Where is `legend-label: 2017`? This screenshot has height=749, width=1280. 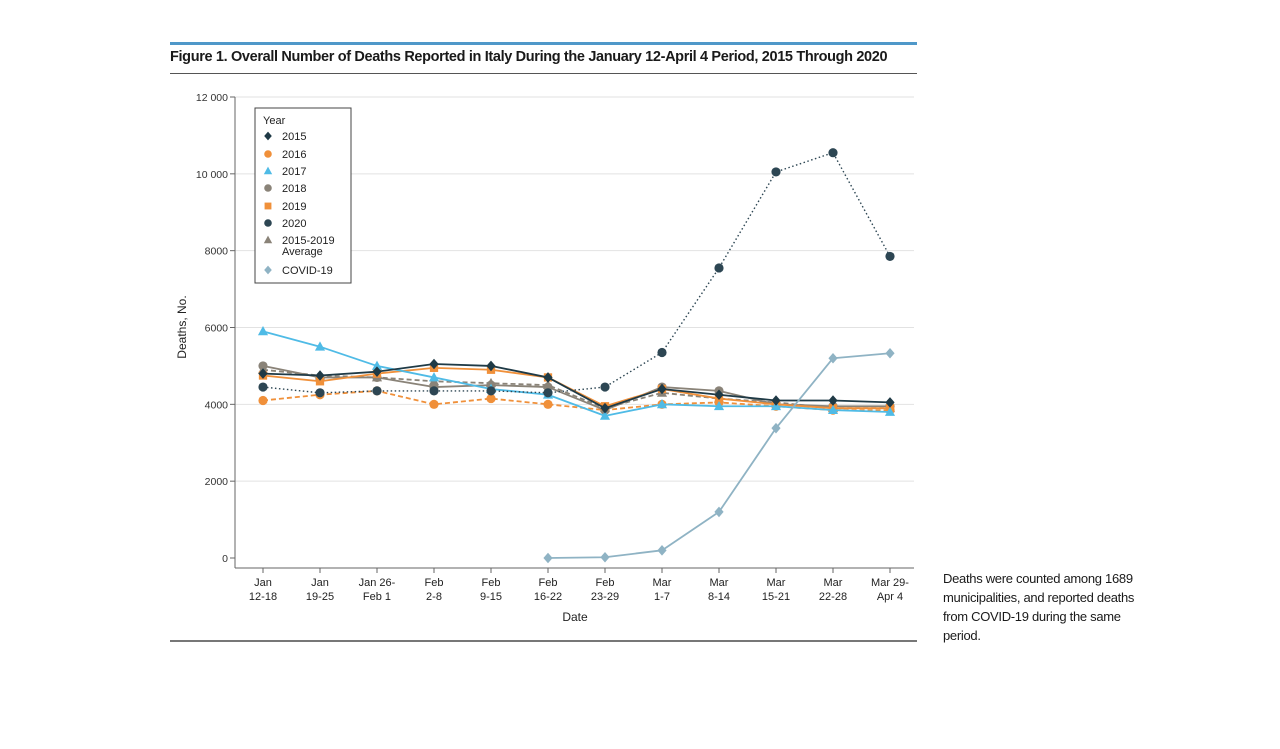
legend-label: 2017 is located at coordinates (294, 172).